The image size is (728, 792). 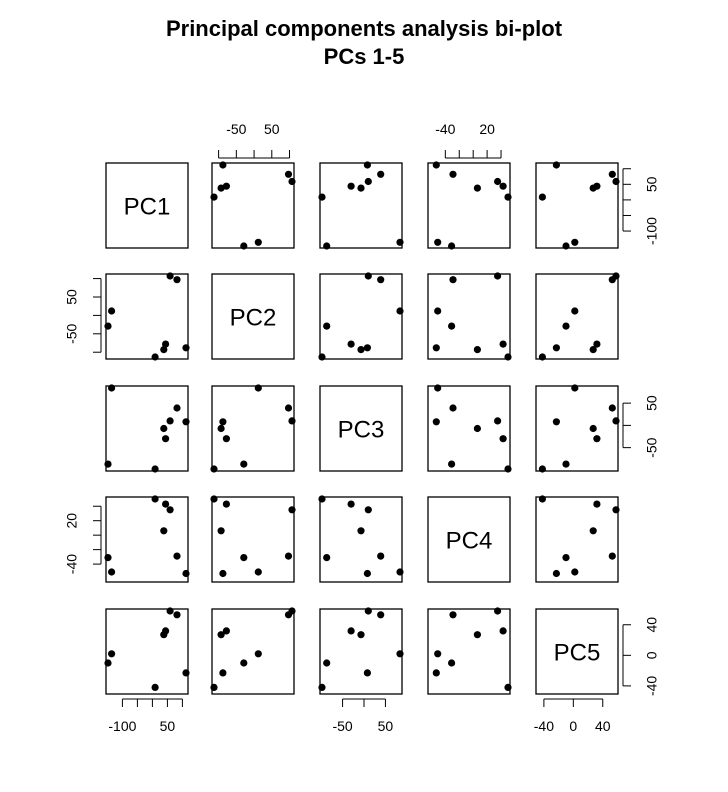 I want to click on panel-pc5-pc3, so click(x=361, y=651).